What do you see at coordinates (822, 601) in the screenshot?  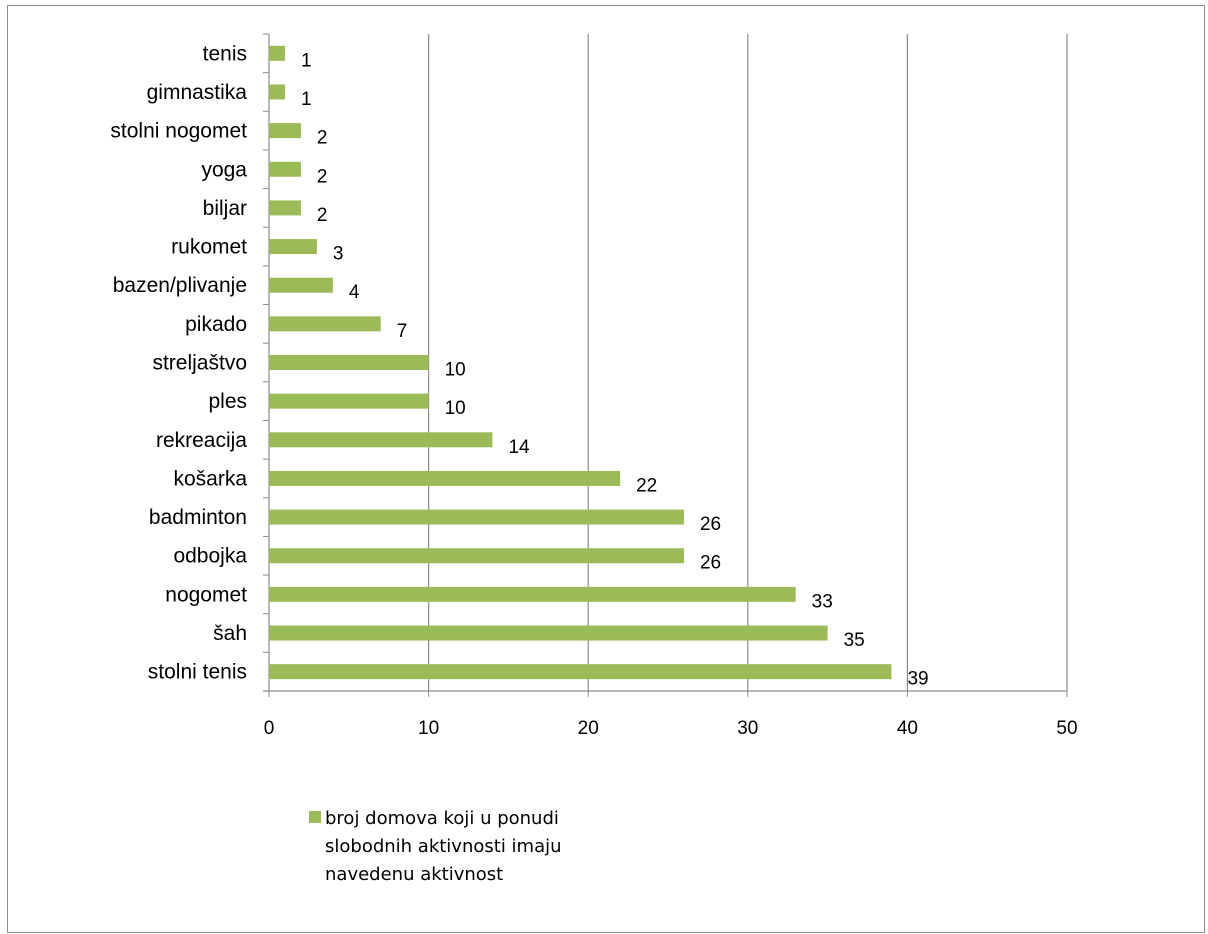 I see `data-label: 33` at bounding box center [822, 601].